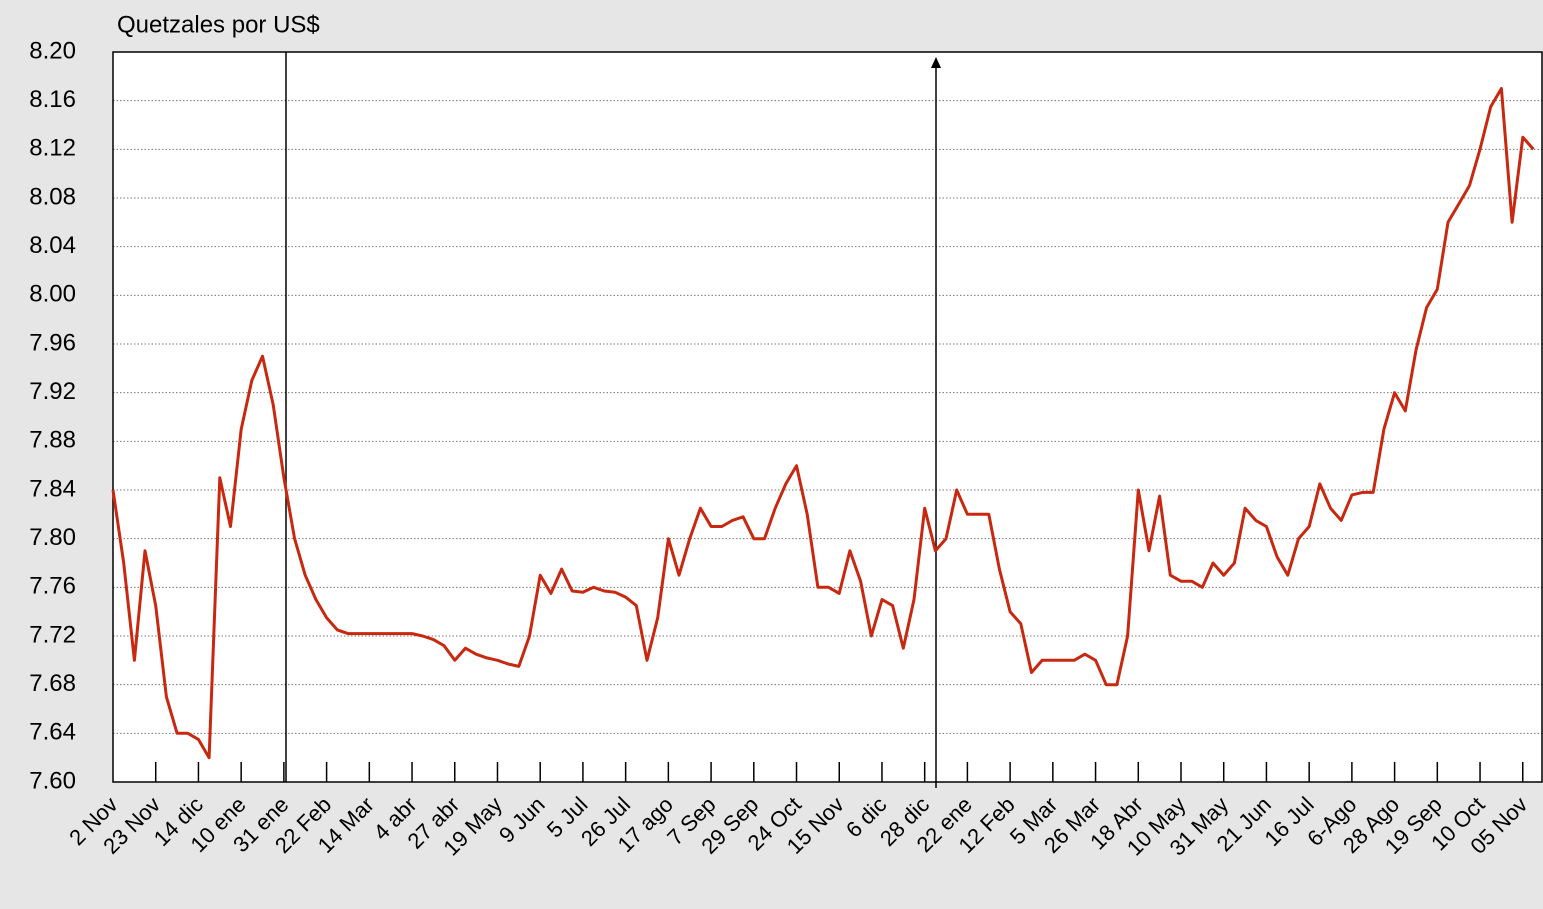 The height and width of the screenshot is (909, 1543). Describe the element at coordinates (52, 586) in the screenshot. I see `y-tick-label: 7.76` at that location.